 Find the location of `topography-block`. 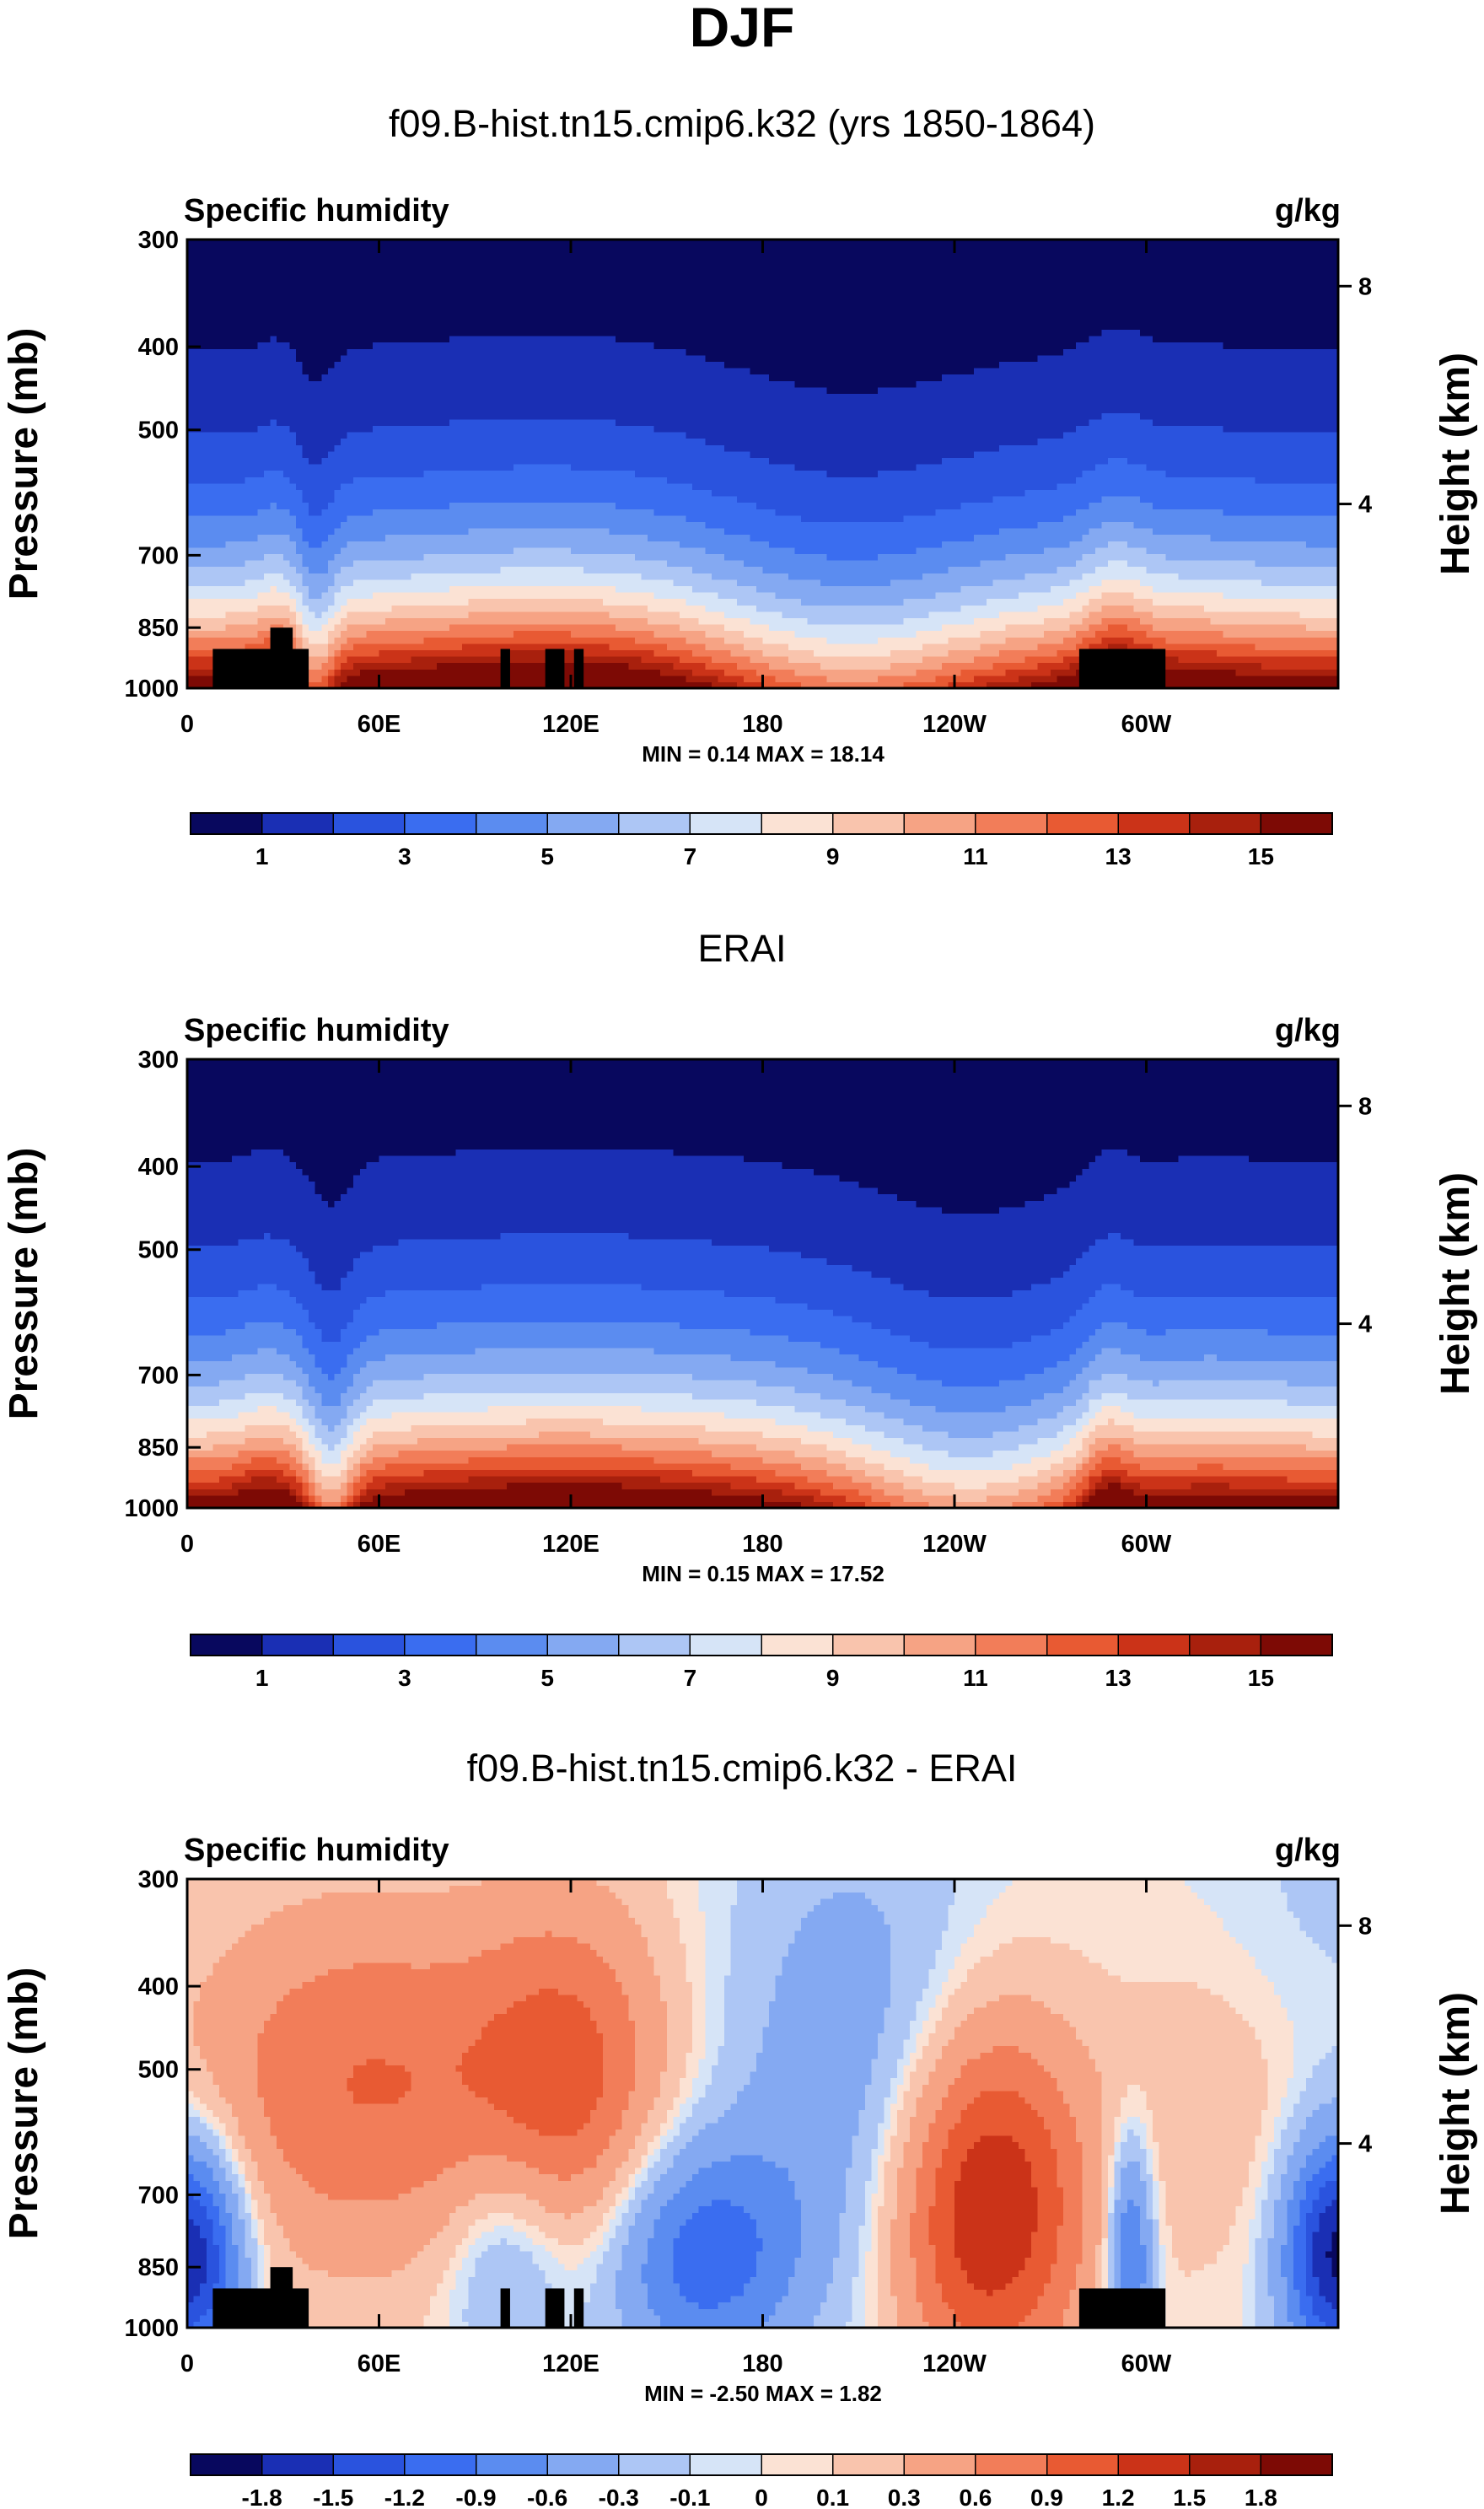

topography-block is located at coordinates (555, 668).